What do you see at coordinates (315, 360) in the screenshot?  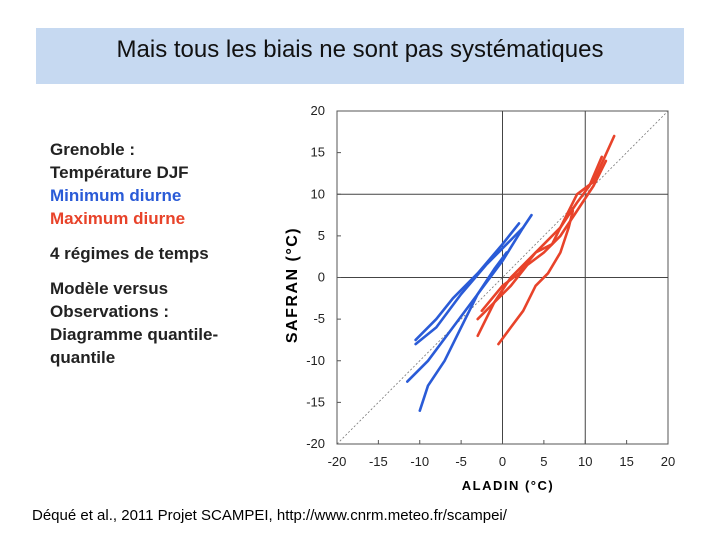 I see `y-tick-label: -10` at bounding box center [315, 360].